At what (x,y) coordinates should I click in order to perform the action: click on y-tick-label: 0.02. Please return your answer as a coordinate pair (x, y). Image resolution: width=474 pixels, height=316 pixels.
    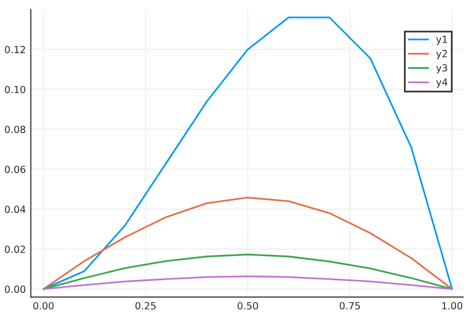
    Looking at the image, I should click on (14, 249).